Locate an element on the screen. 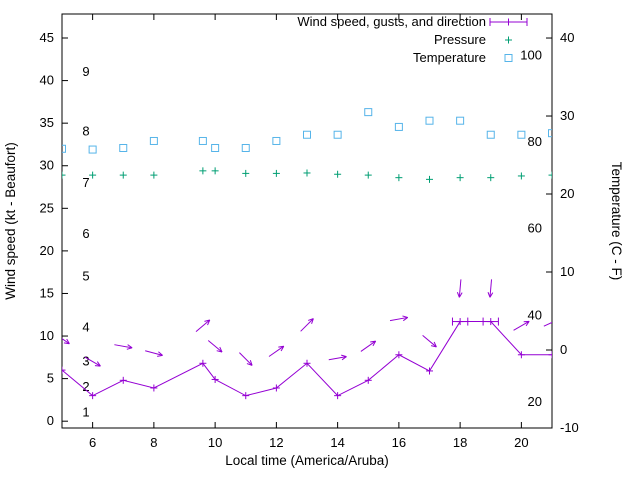  svg-text: 15 is located at coordinates (47, 292).